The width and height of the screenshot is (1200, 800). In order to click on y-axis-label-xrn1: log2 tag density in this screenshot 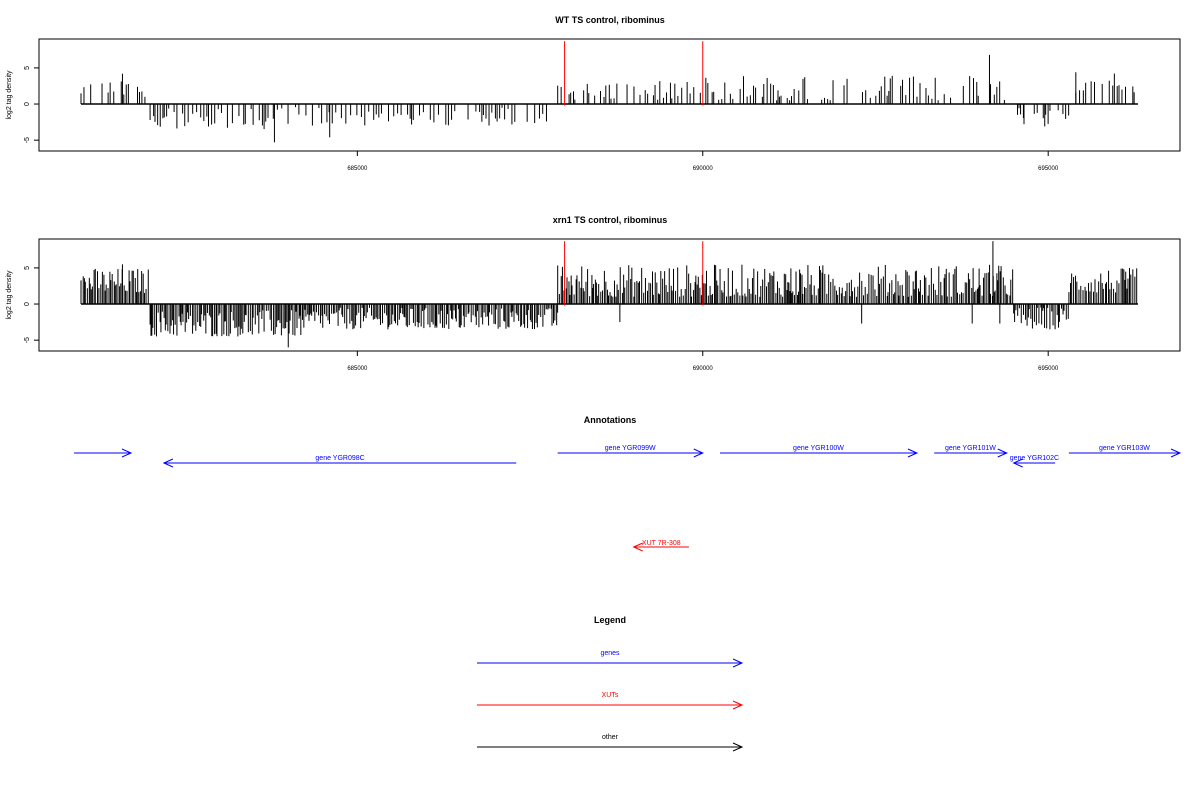, I will do `click(9, 295)`.